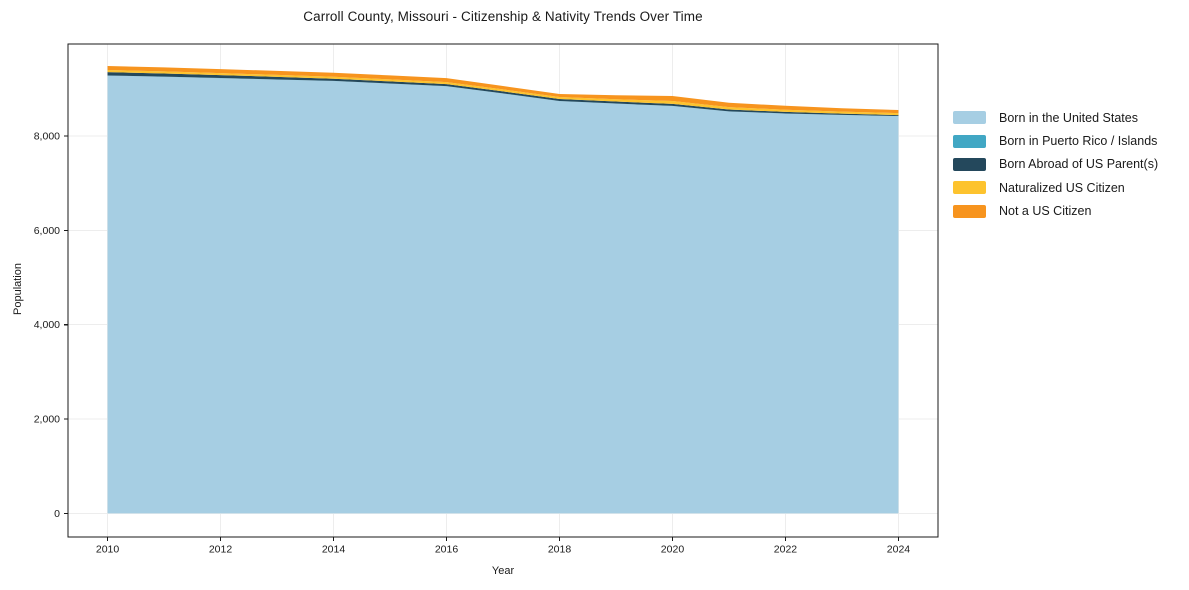  I want to click on legend-item-2: Born Abroad of US Parent(s), so click(1055, 164).